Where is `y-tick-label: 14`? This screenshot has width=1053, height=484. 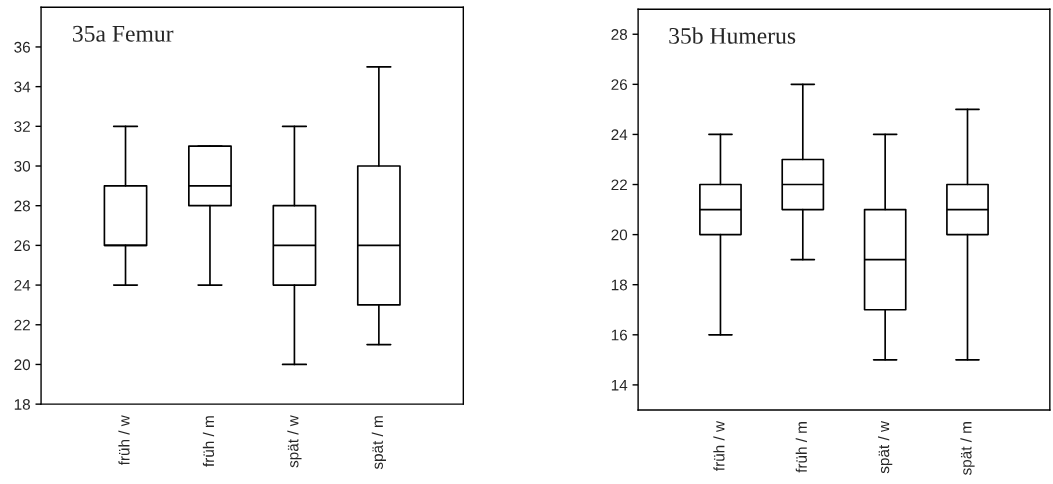 y-tick-label: 14 is located at coordinates (619, 385).